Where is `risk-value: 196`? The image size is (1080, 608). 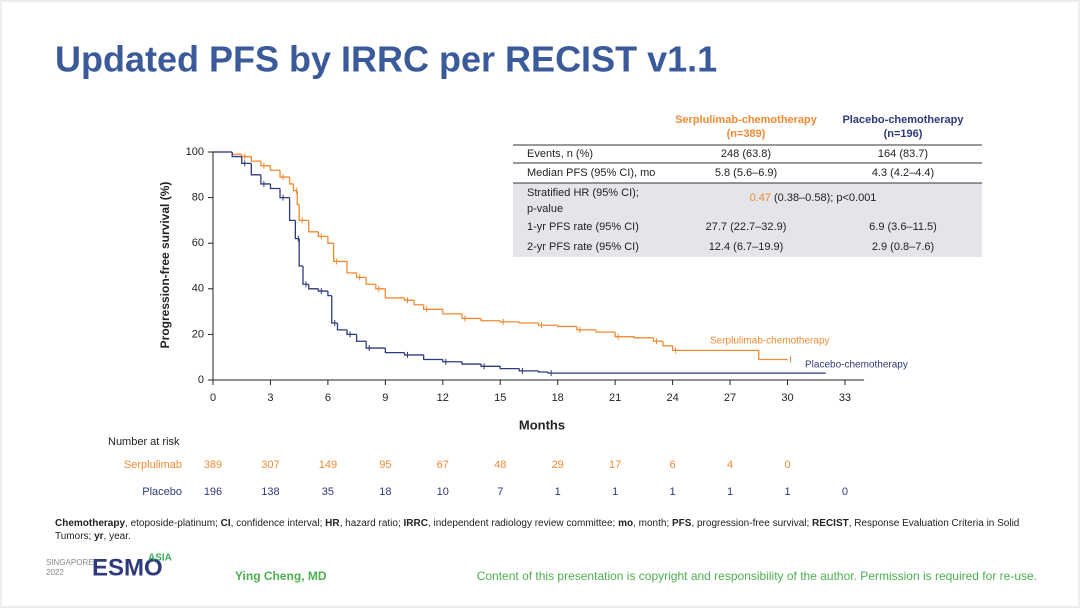 risk-value: 196 is located at coordinates (213, 492).